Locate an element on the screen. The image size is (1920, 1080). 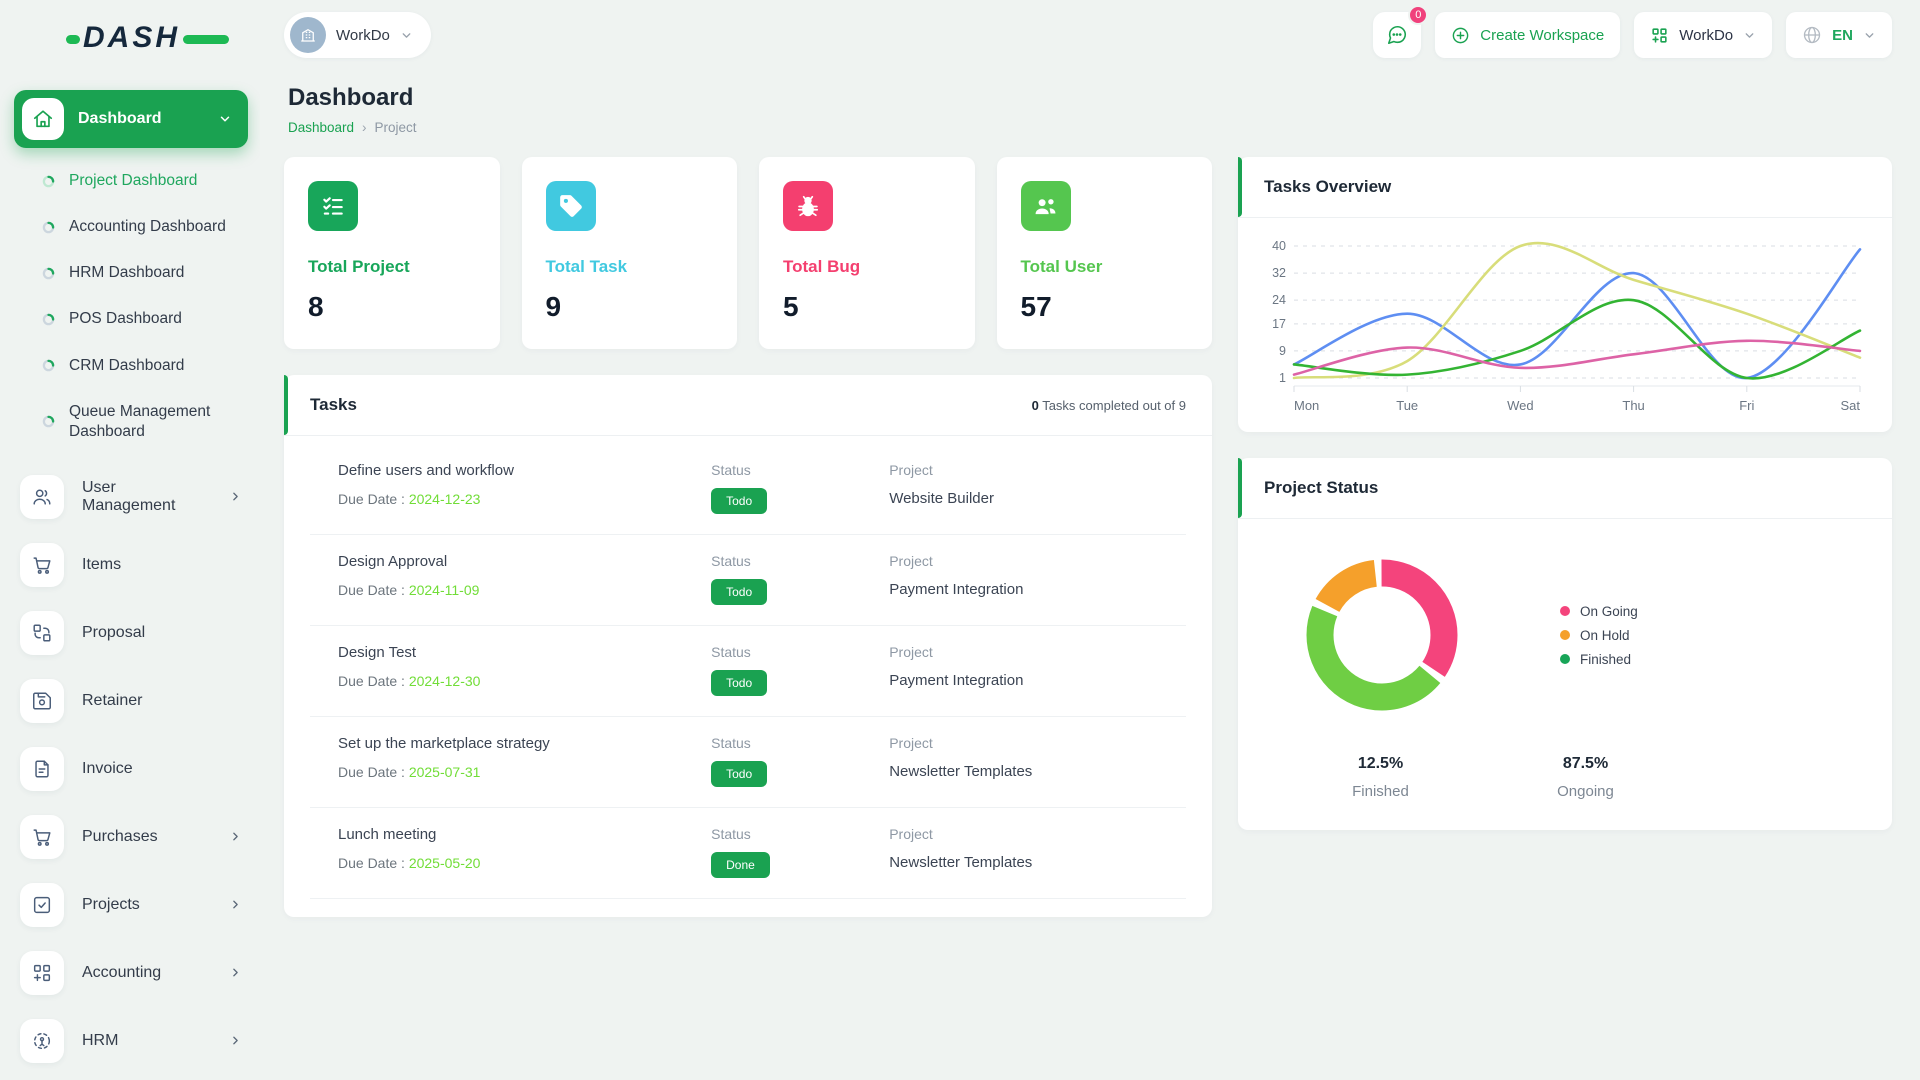
brand-logo: DASH is located at coordinates (131, 38).